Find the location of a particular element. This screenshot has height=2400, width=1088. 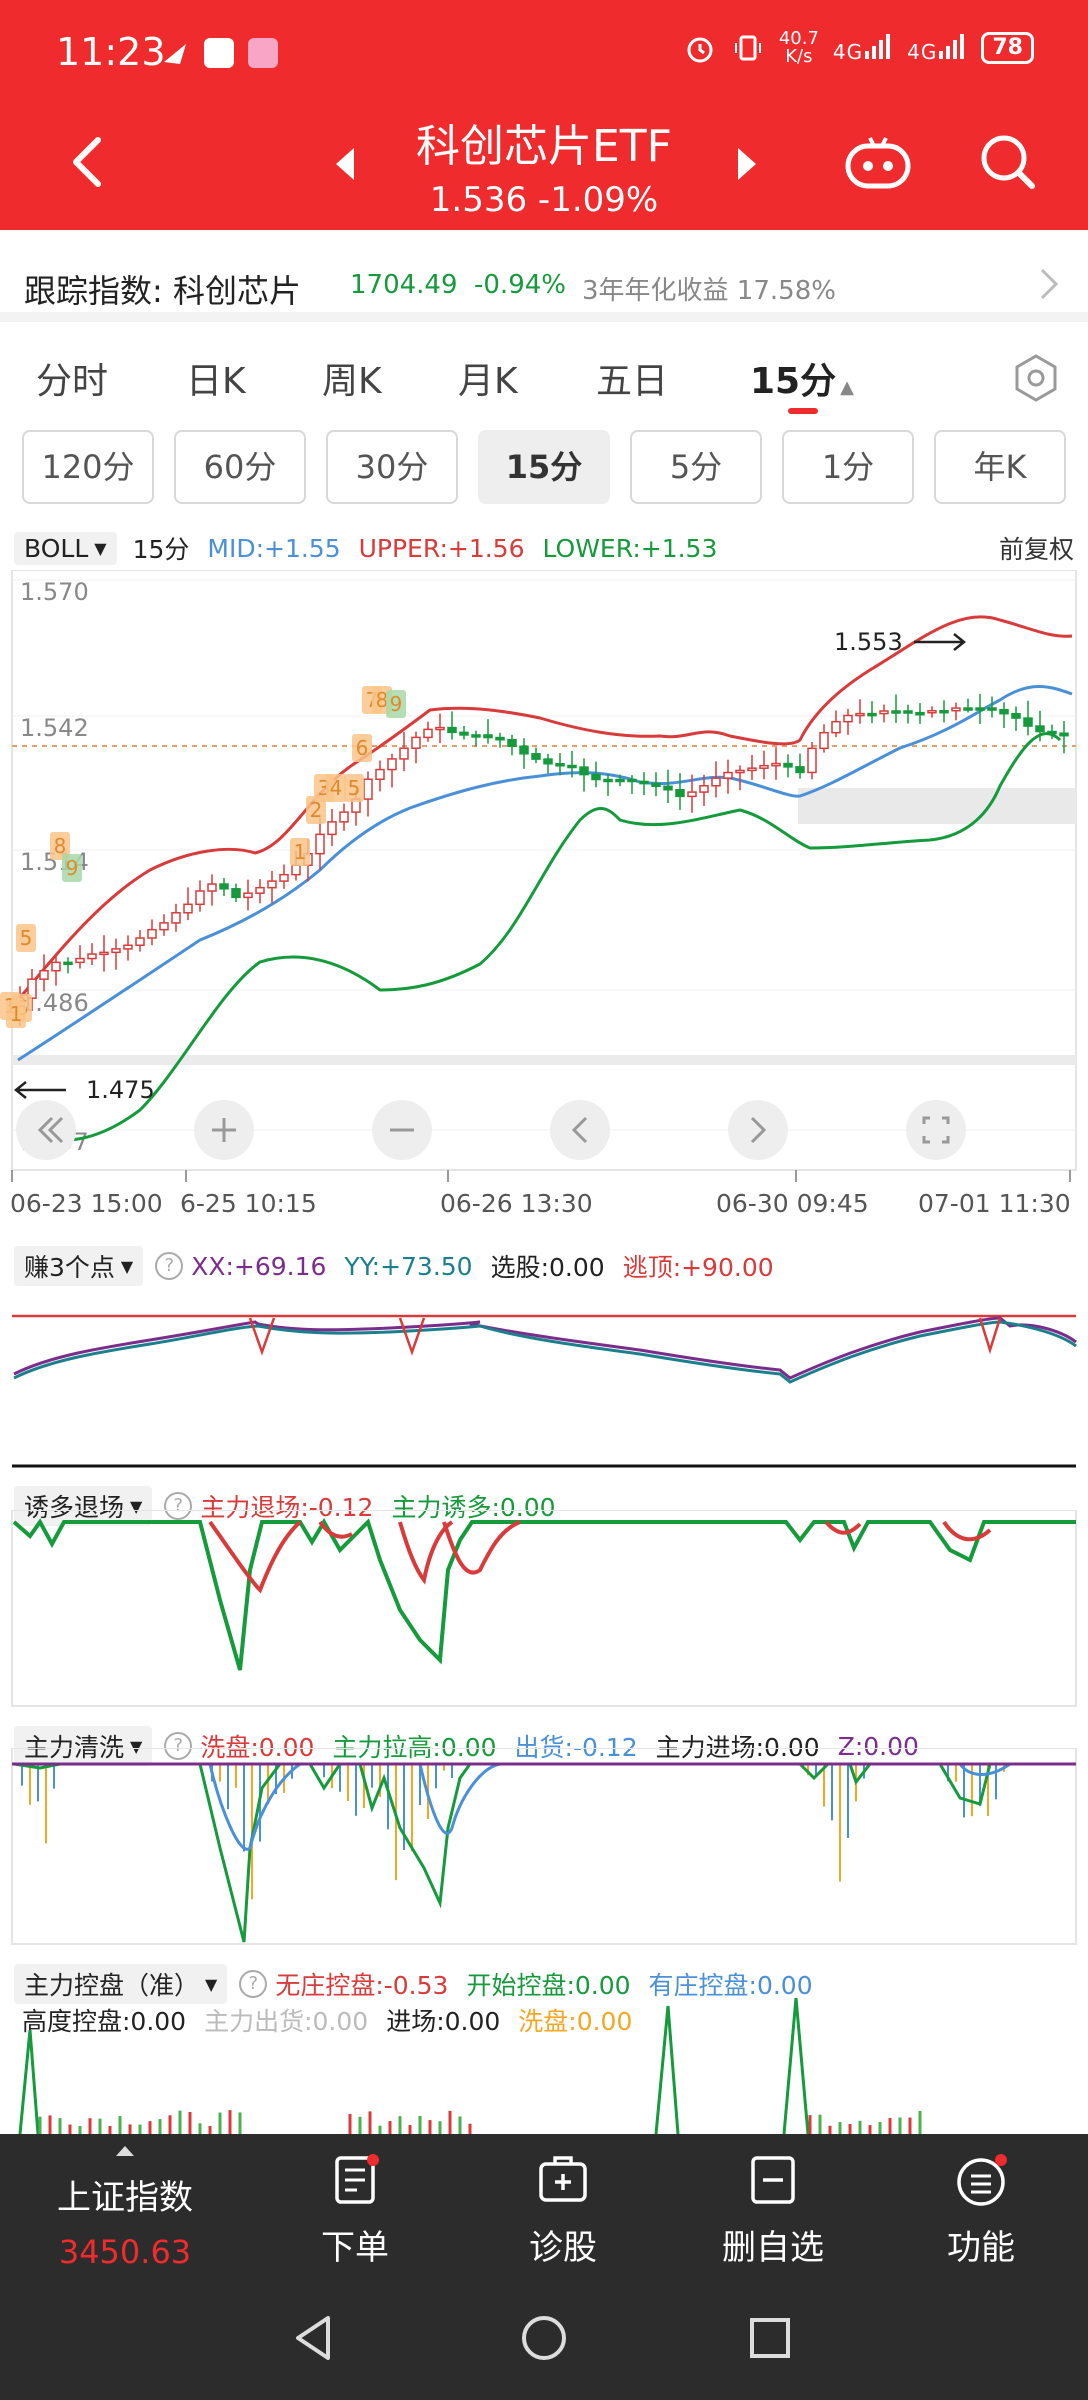

sub-period-30min: 30分 is located at coordinates (392, 467).